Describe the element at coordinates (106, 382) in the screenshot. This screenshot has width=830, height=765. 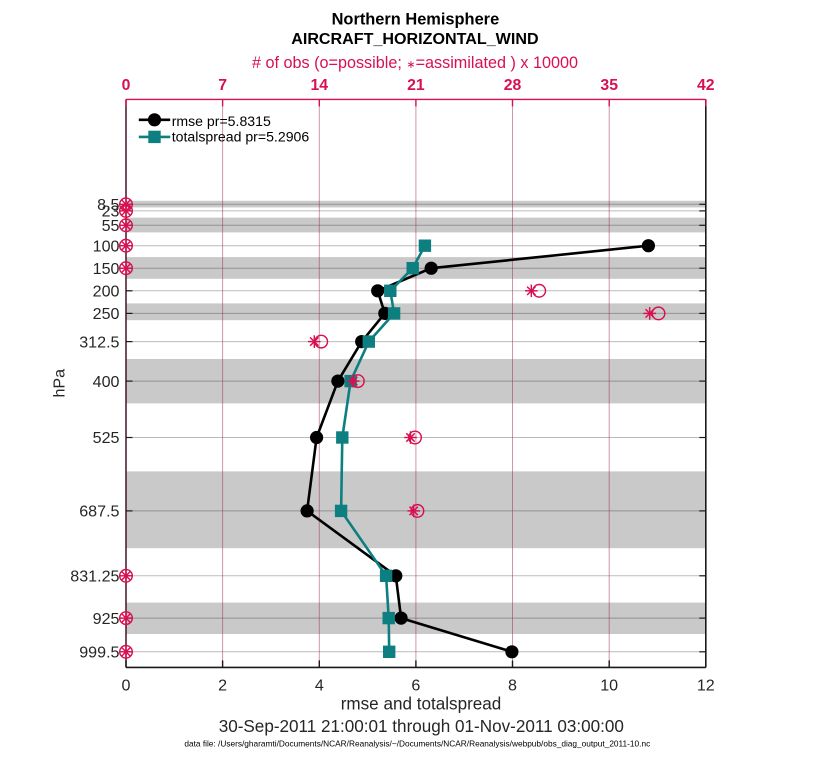
I see `svg-text: 400` at that location.